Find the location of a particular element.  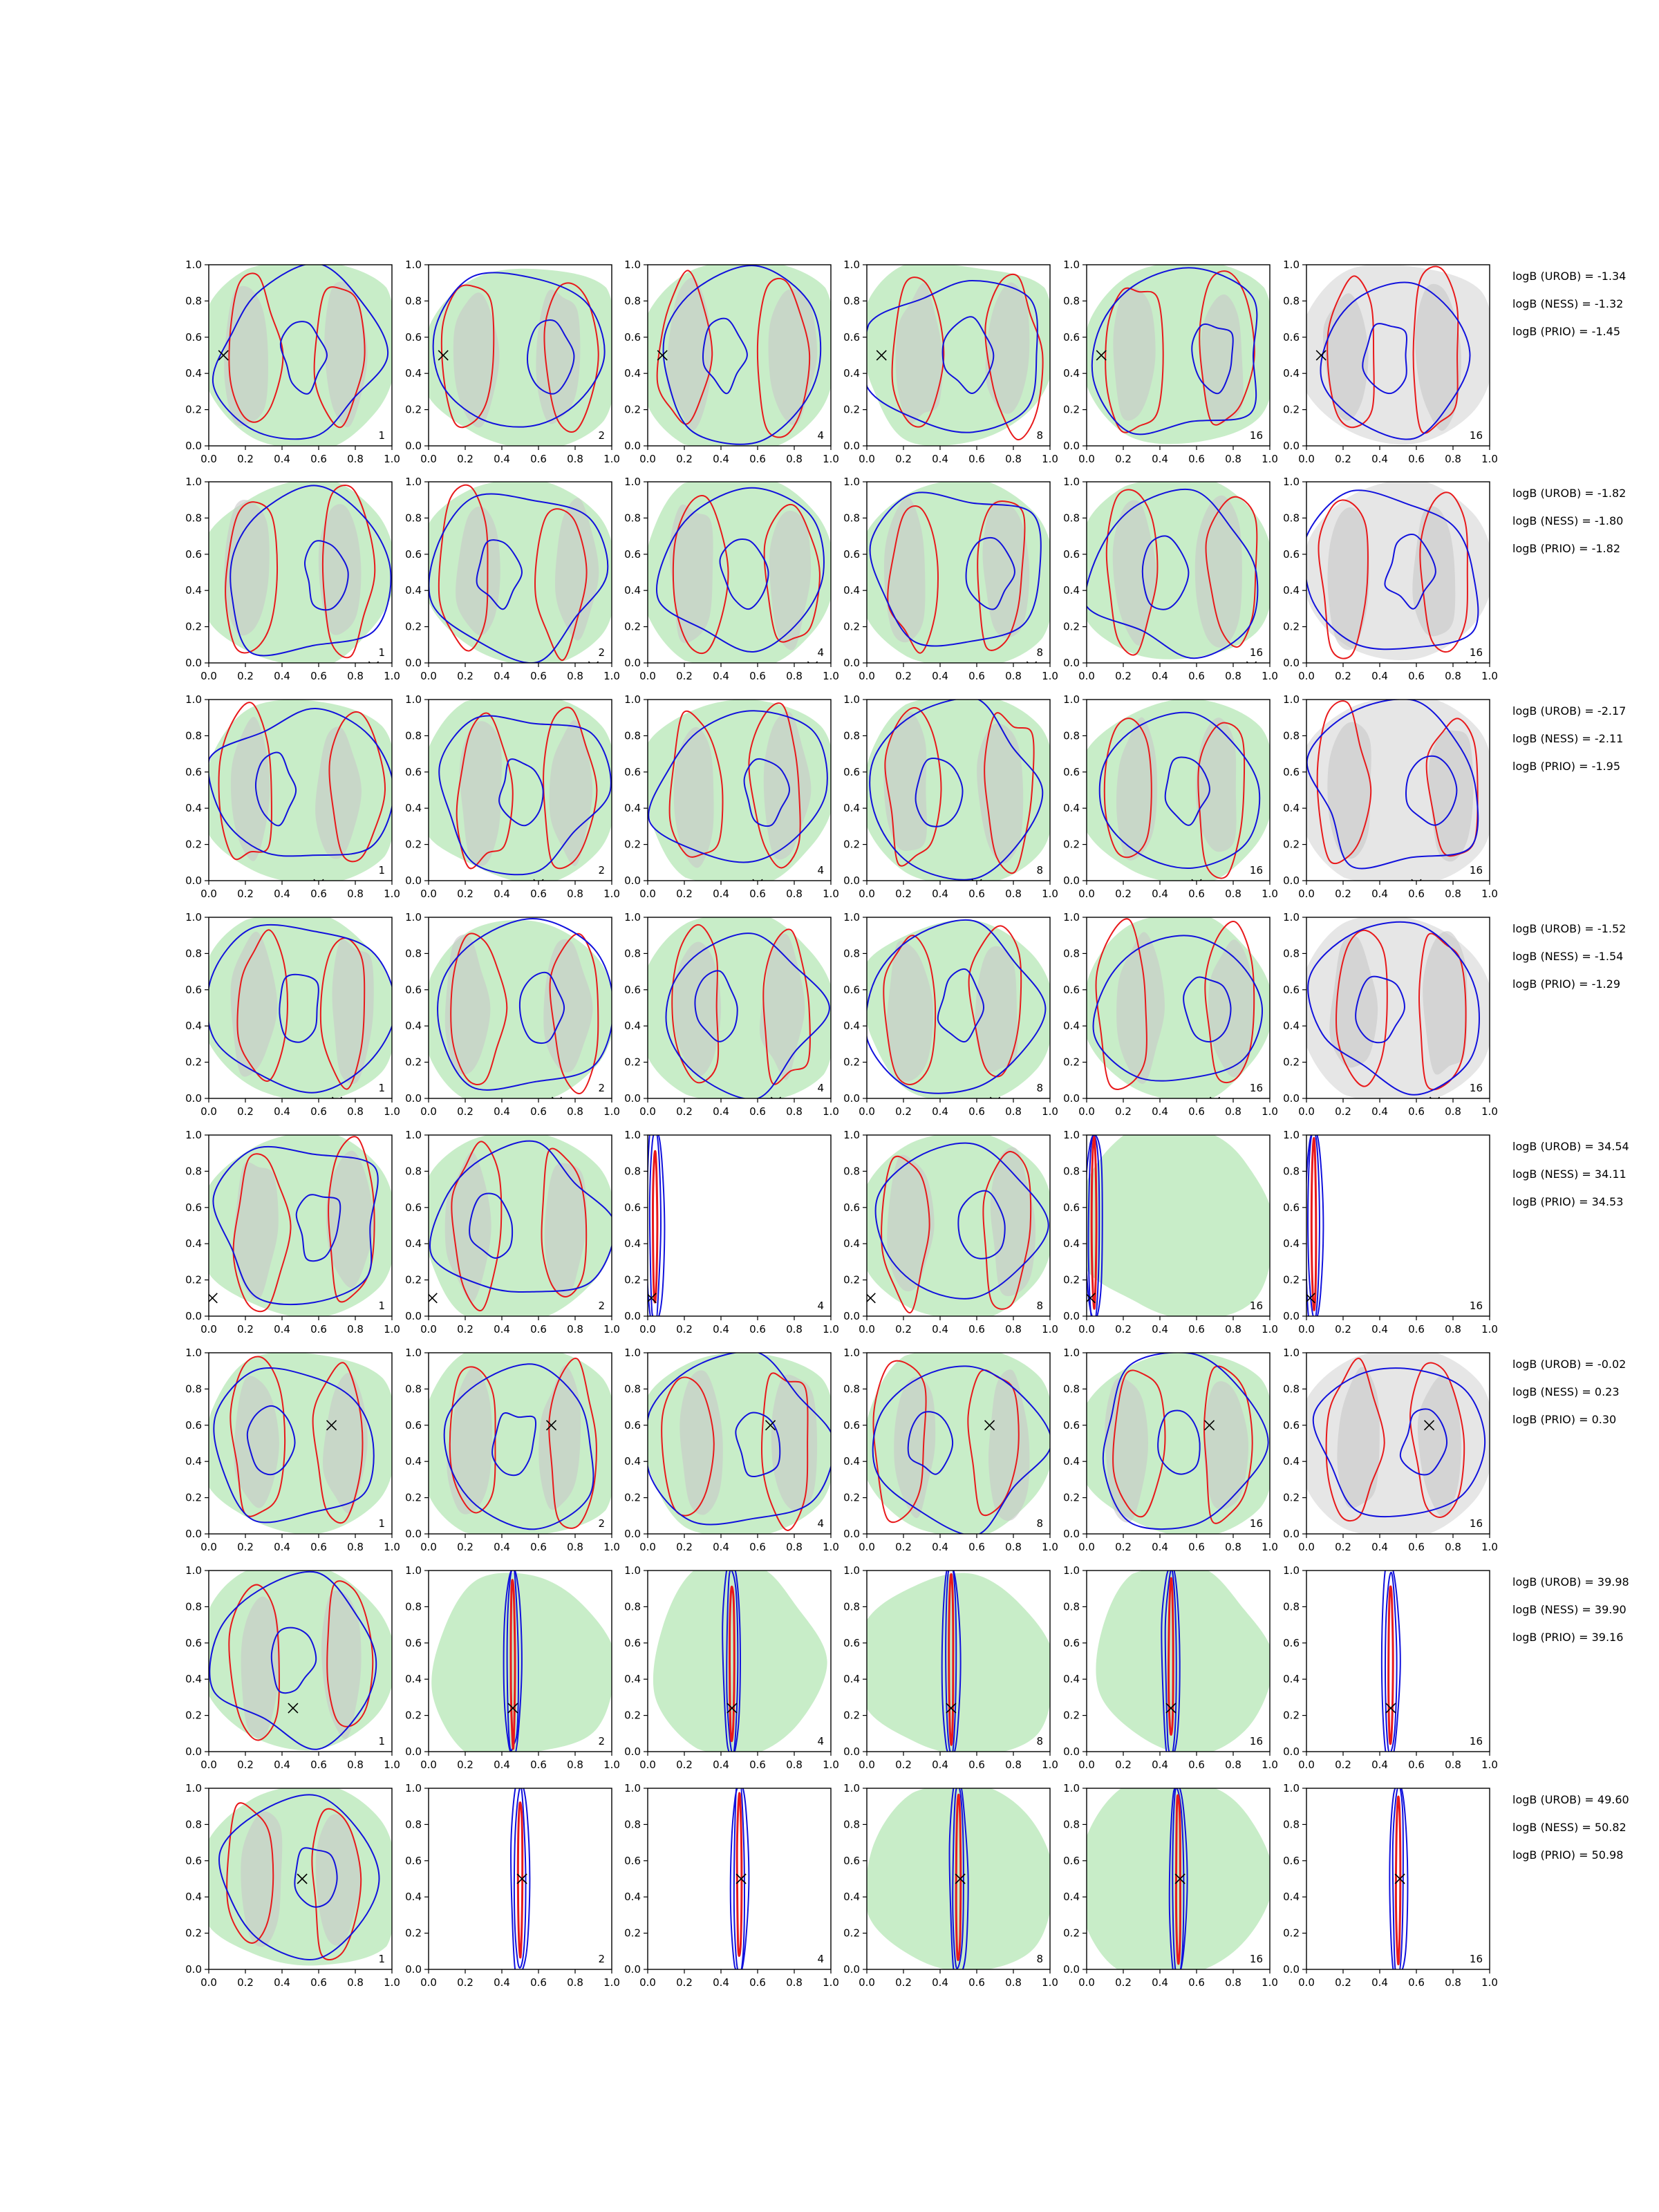

panel-label: 16 is located at coordinates (1476, 1306).